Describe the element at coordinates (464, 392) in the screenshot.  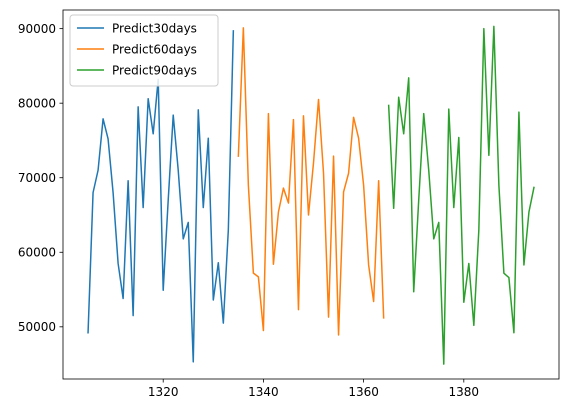
I see `x-tick-label: 1380` at that location.